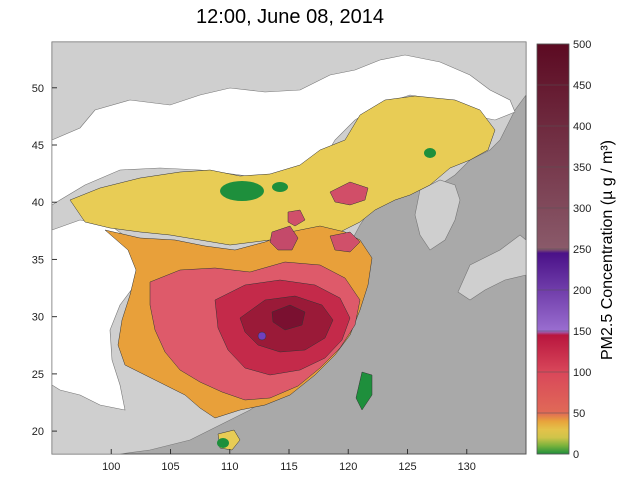 This screenshot has height=480, width=640. What do you see at coordinates (38, 318) in the screenshot?
I see `y-tick-label: 30` at bounding box center [38, 318].